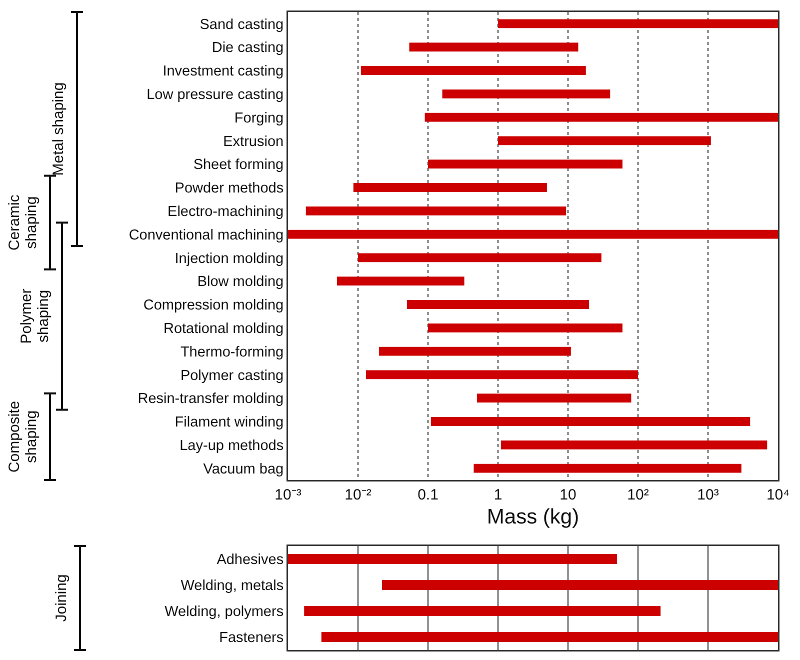 The height and width of the screenshot is (660, 800). What do you see at coordinates (778, 495) in the screenshot?
I see `x-tick-label: 10⁴` at bounding box center [778, 495].